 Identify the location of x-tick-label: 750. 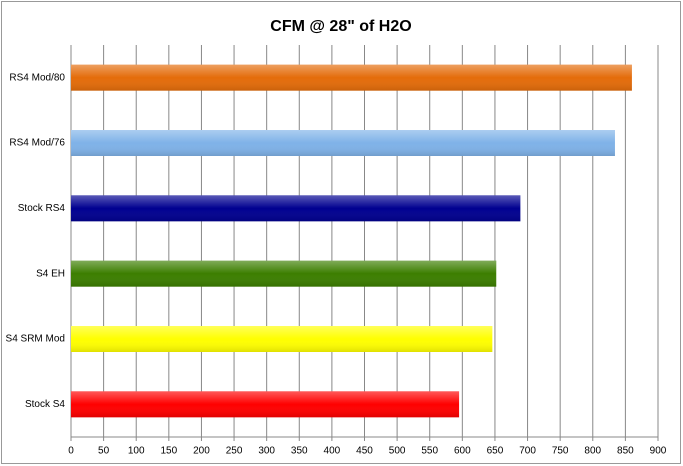
(560, 451).